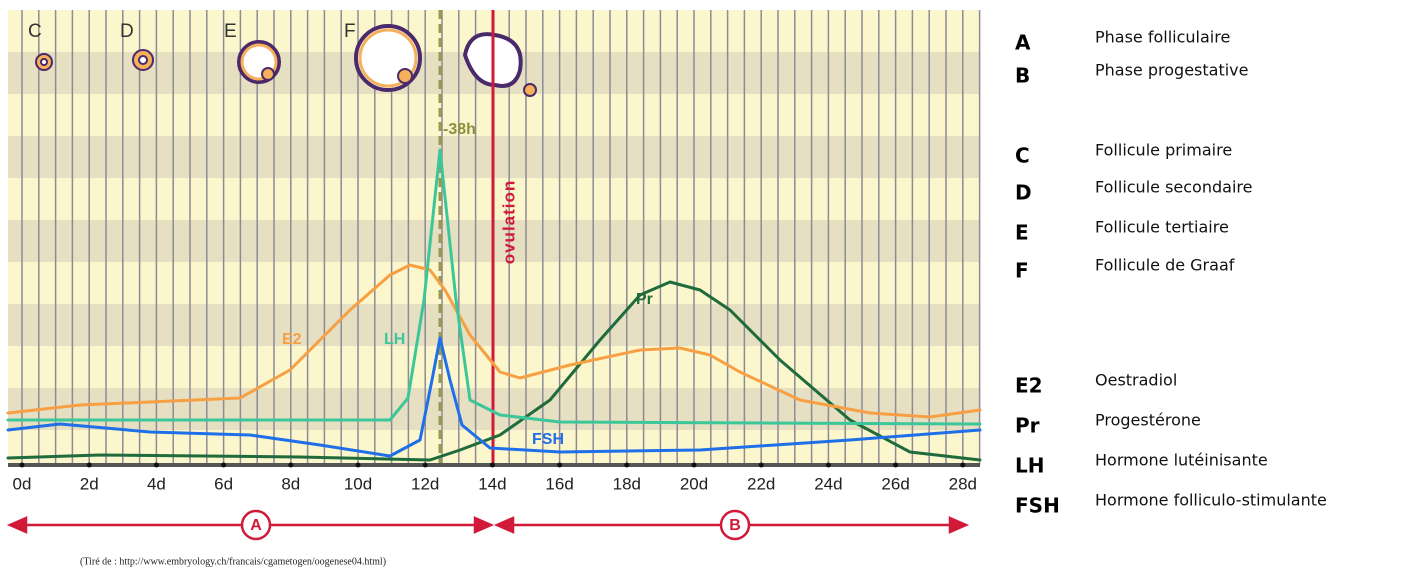  I want to click on x-tick-label: 14d, so click(492, 483).